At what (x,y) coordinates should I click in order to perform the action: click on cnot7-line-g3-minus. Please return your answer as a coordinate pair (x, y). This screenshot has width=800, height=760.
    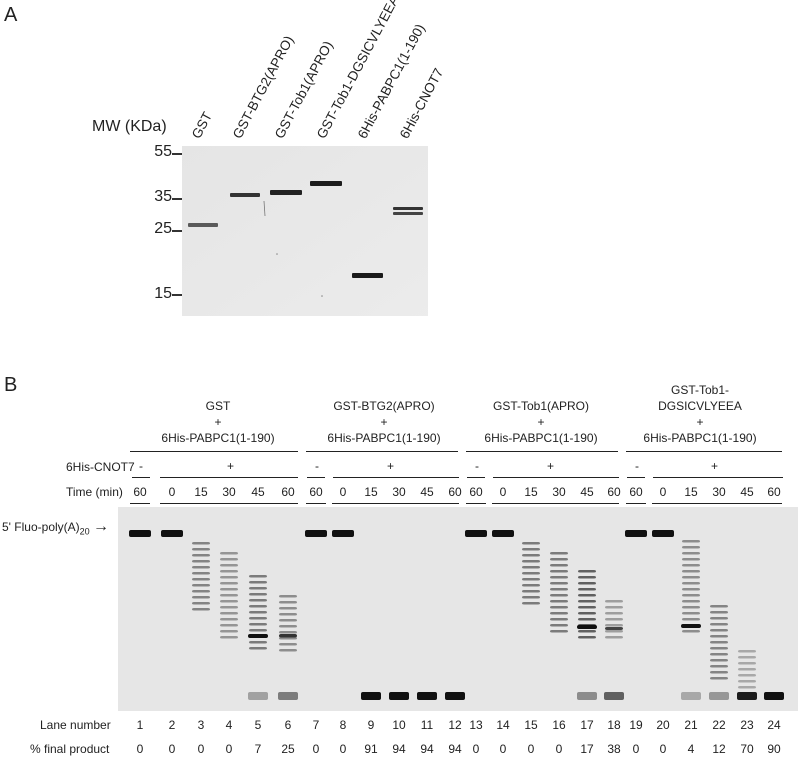
    Looking at the image, I should click on (476, 478).